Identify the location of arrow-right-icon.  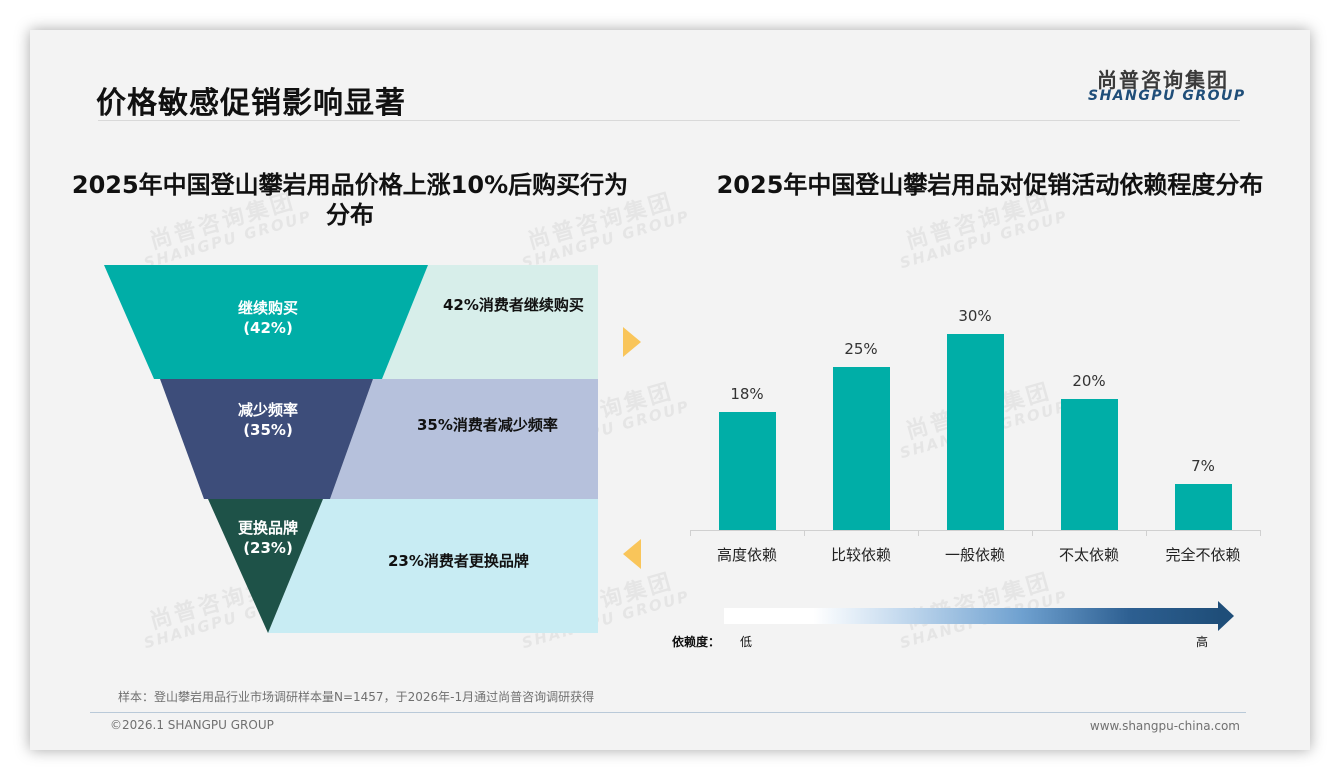
(632, 342).